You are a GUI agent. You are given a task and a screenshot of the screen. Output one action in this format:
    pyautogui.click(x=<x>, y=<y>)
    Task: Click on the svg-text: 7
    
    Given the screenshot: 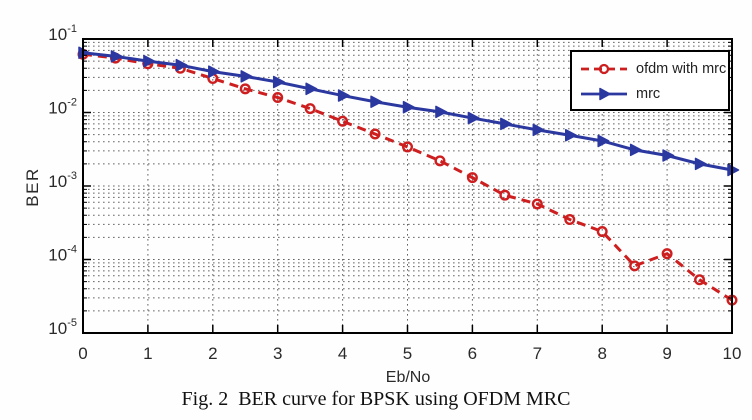 What is the action you would take?
    pyautogui.click(x=537, y=353)
    